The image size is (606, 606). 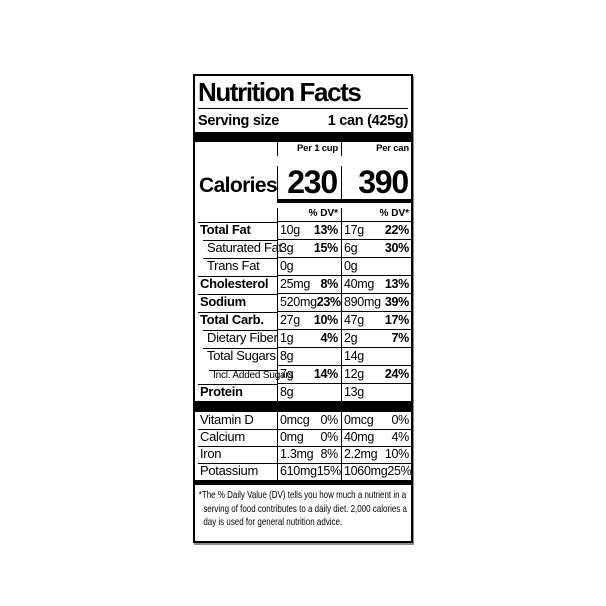 I want to click on nutrient-name: Total Sugars, so click(x=237, y=356).